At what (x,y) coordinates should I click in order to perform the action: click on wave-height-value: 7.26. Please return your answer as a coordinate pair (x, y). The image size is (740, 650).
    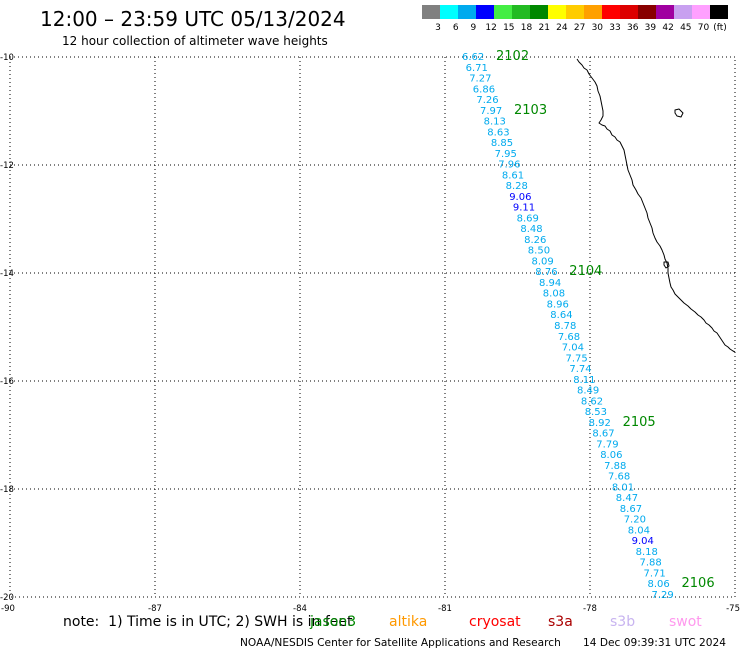
    Looking at the image, I should click on (487, 100).